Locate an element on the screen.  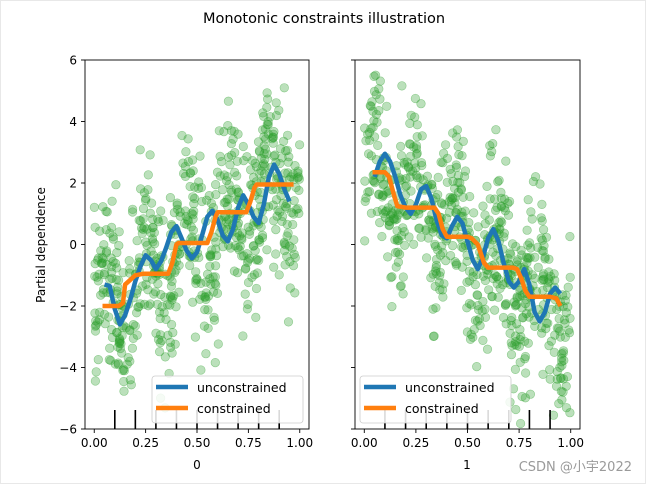
x-tick-label: 0.75 is located at coordinates (519, 443).